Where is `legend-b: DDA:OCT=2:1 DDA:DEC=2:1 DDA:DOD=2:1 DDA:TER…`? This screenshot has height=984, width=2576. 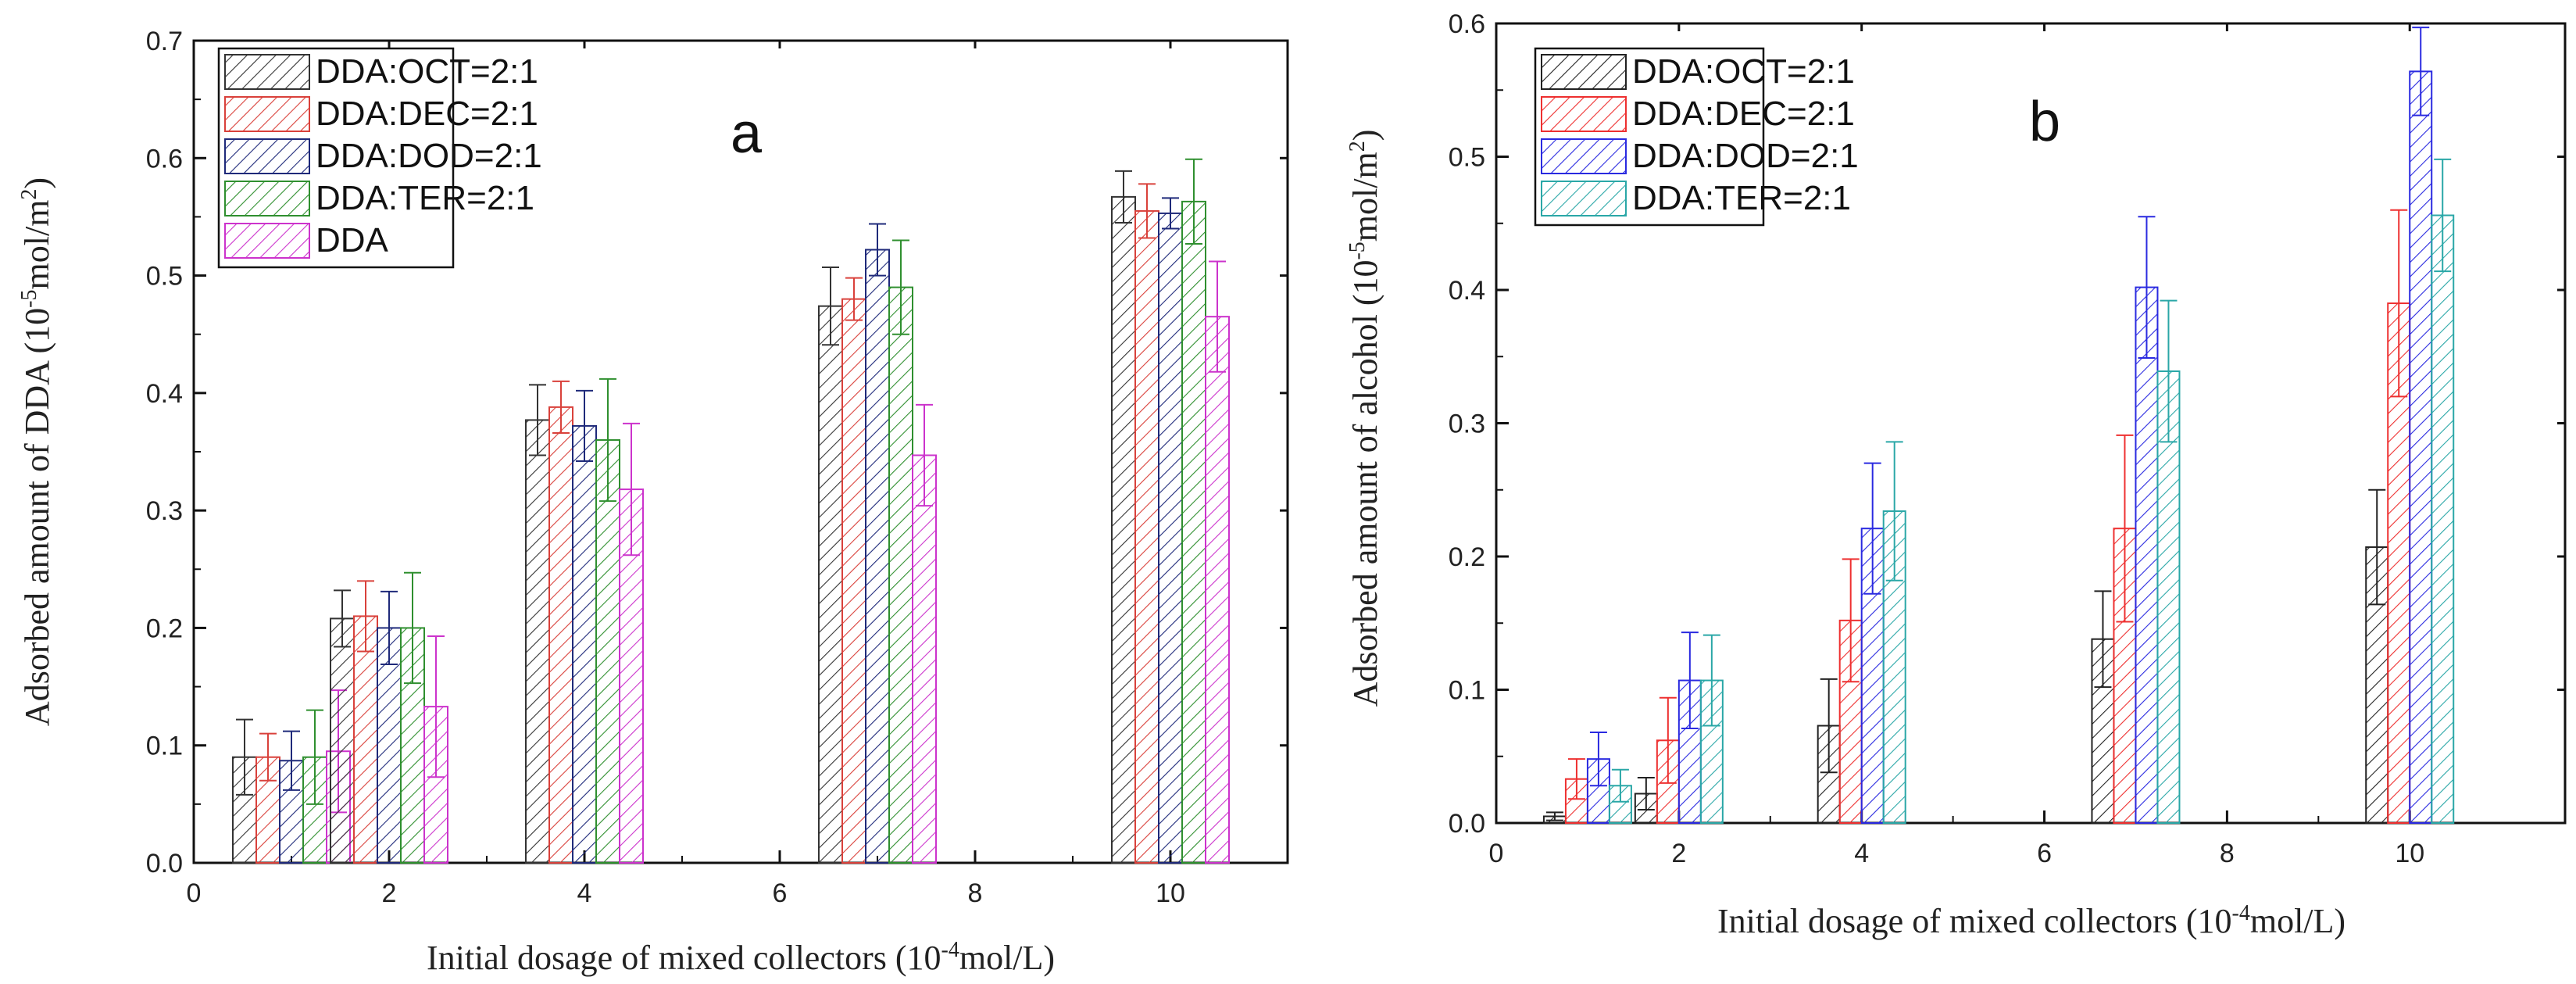
legend-b: DDA:OCT=2:1 DDA:DEC=2:1 DDA:DOD=2:1 DDA:TER… is located at coordinates (1697, 137).